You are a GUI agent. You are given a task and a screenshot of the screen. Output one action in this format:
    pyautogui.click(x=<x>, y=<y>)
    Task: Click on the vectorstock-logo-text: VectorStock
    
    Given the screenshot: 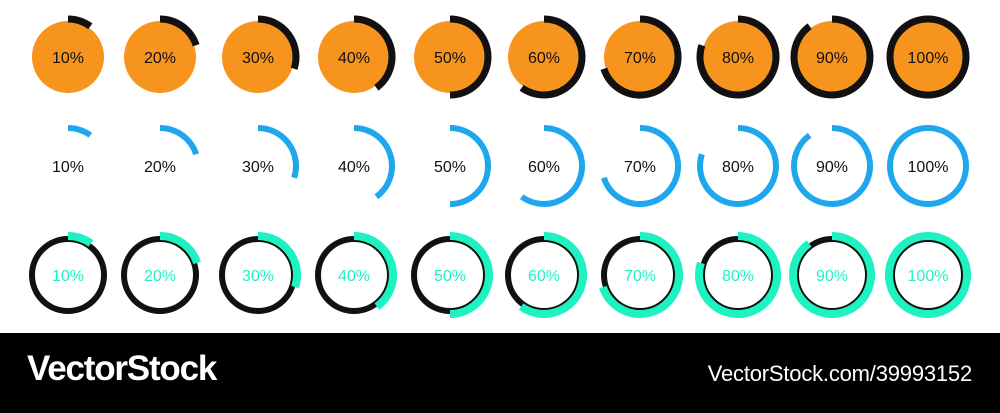 What is the action you would take?
    pyautogui.click(x=122, y=368)
    